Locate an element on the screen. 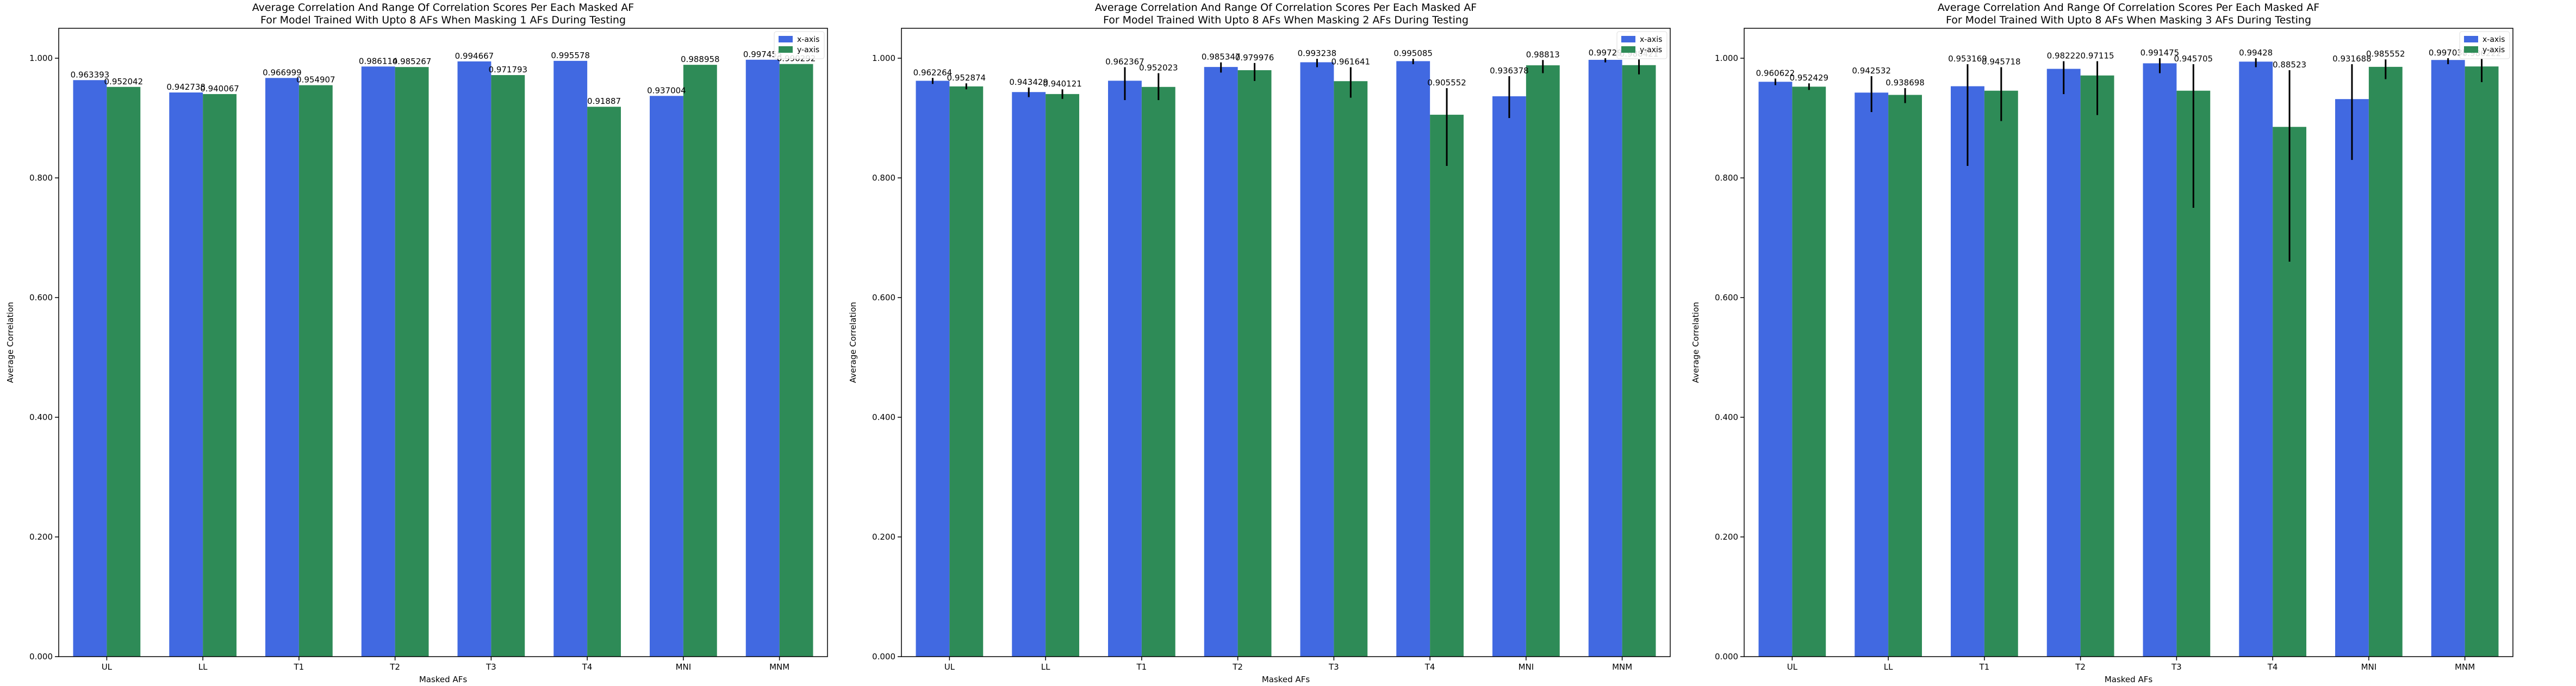  value-label-y-axis-T4: 0.91887 is located at coordinates (604, 101).